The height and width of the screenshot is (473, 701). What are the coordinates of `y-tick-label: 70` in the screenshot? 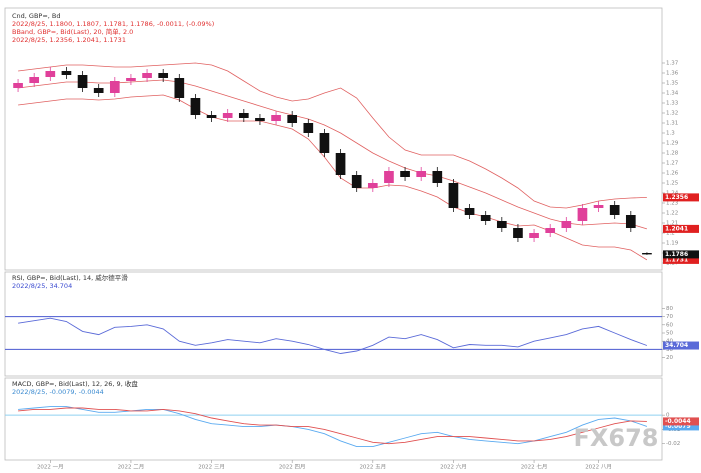 It's located at (669, 317).